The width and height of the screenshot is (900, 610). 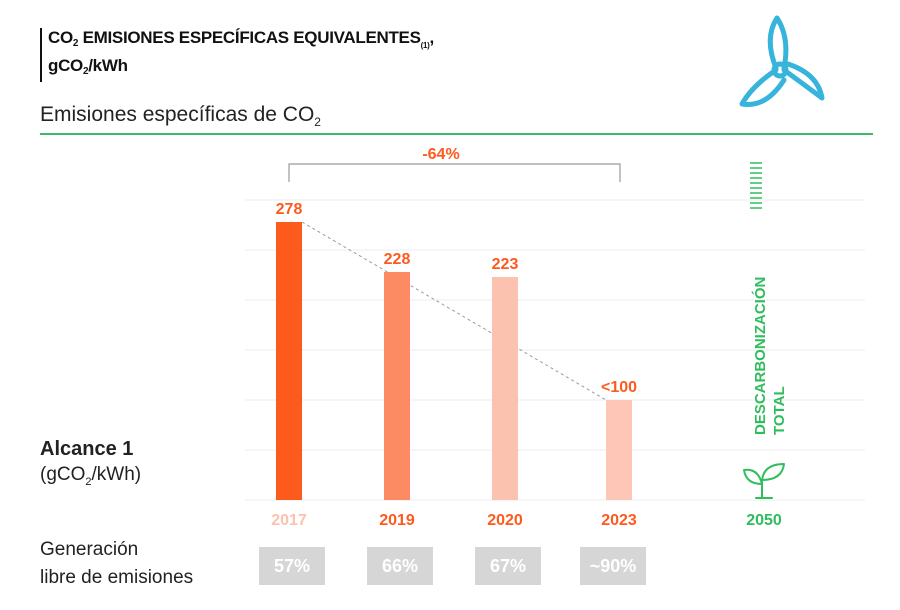 What do you see at coordinates (619, 520) in the screenshot?
I see `x-tick-2023: 2023` at bounding box center [619, 520].